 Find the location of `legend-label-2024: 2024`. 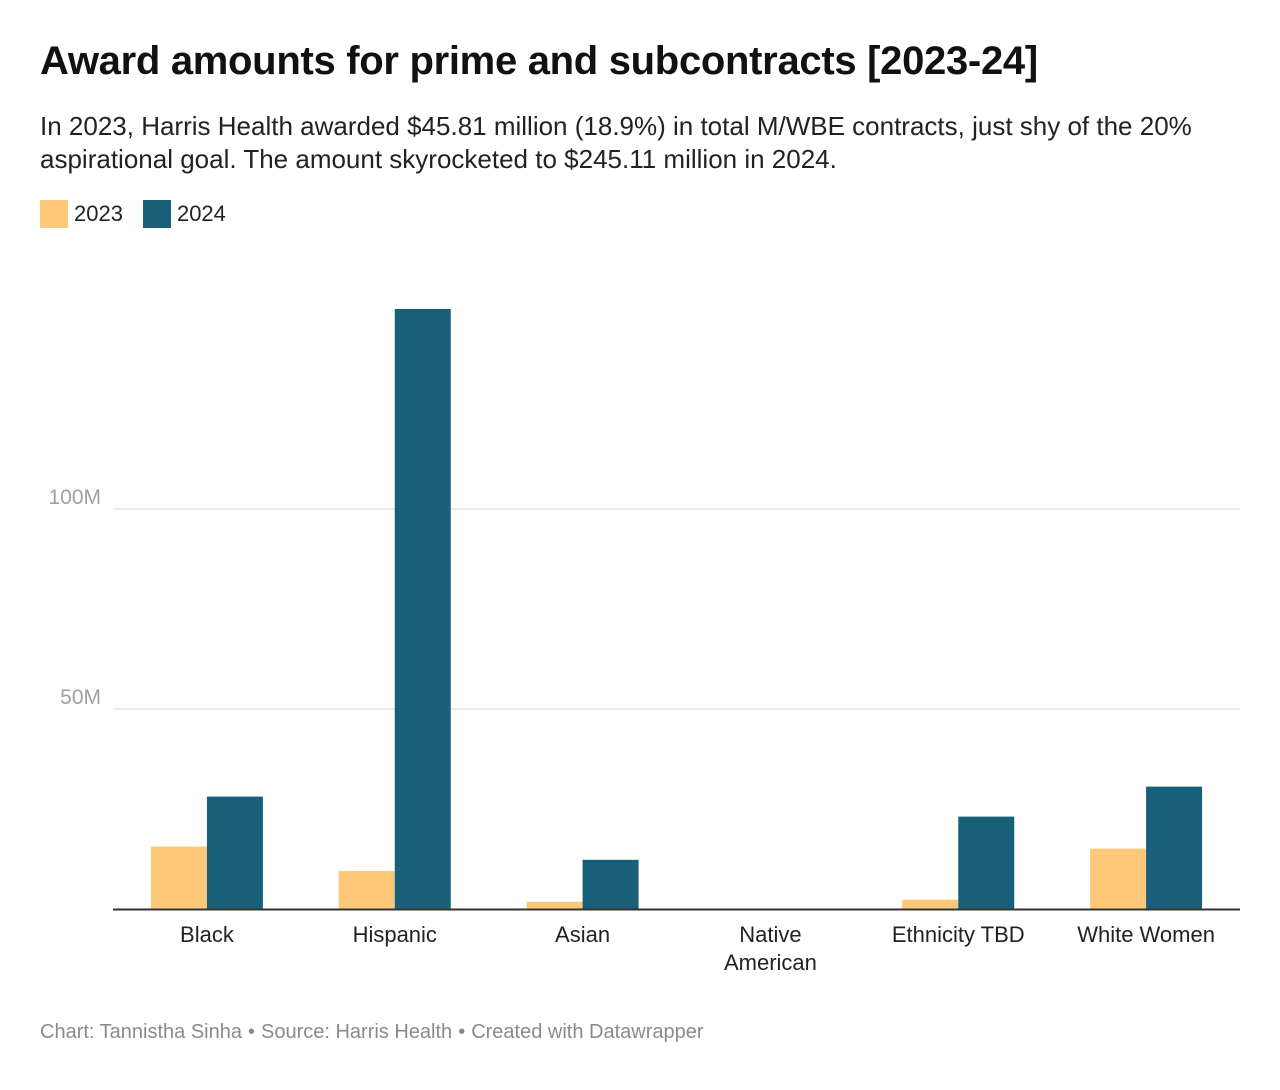

legend-label-2024: 2024 is located at coordinates (201, 213).